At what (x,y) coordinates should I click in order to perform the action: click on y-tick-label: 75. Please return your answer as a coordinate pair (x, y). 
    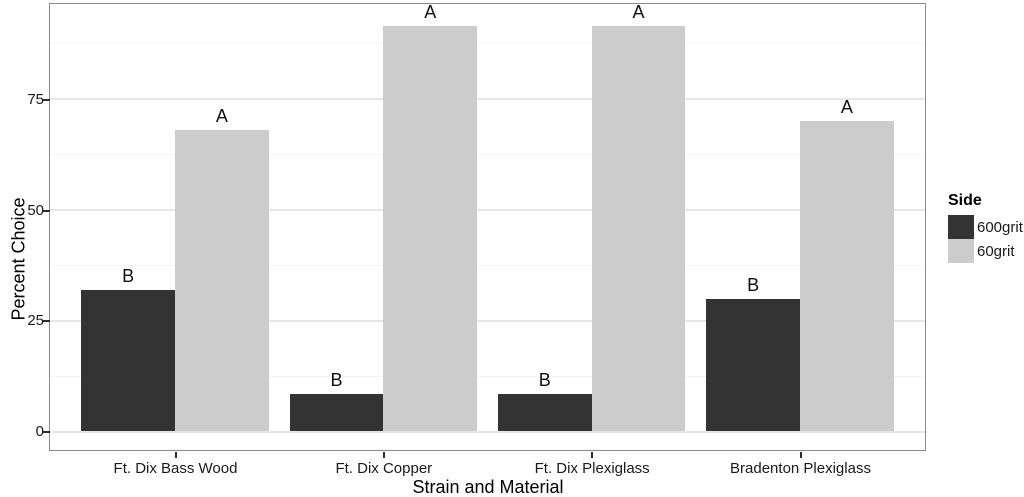
    Looking at the image, I should click on (35, 99).